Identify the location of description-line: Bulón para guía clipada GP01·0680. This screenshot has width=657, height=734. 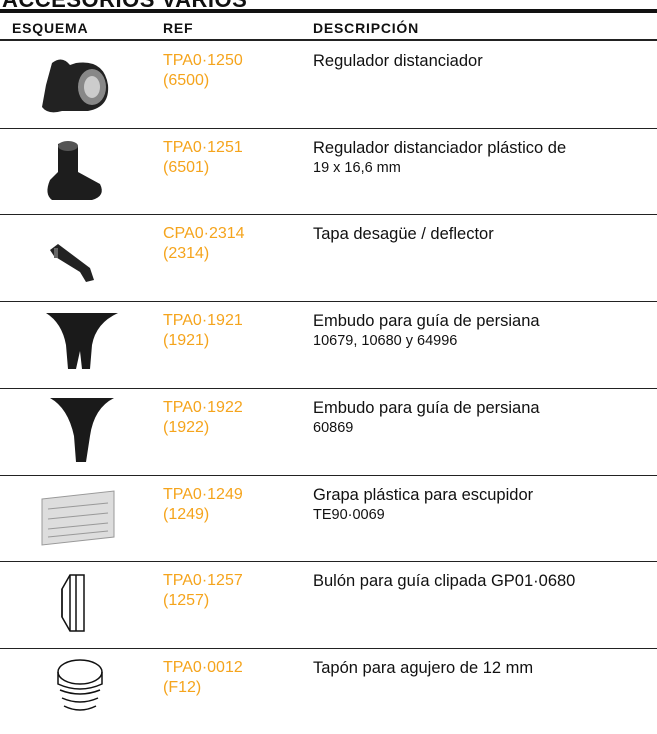
(444, 581).